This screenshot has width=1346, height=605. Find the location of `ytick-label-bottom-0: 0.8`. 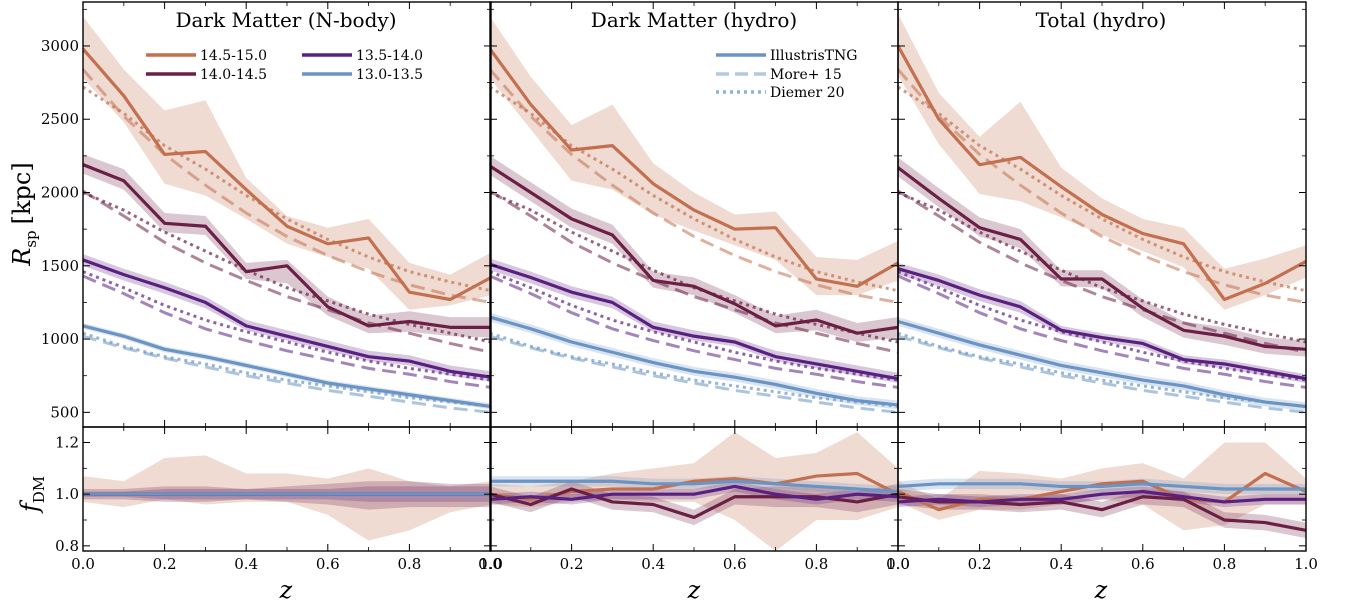

ytick-label-bottom-0: 0.8 is located at coordinates (67, 546).